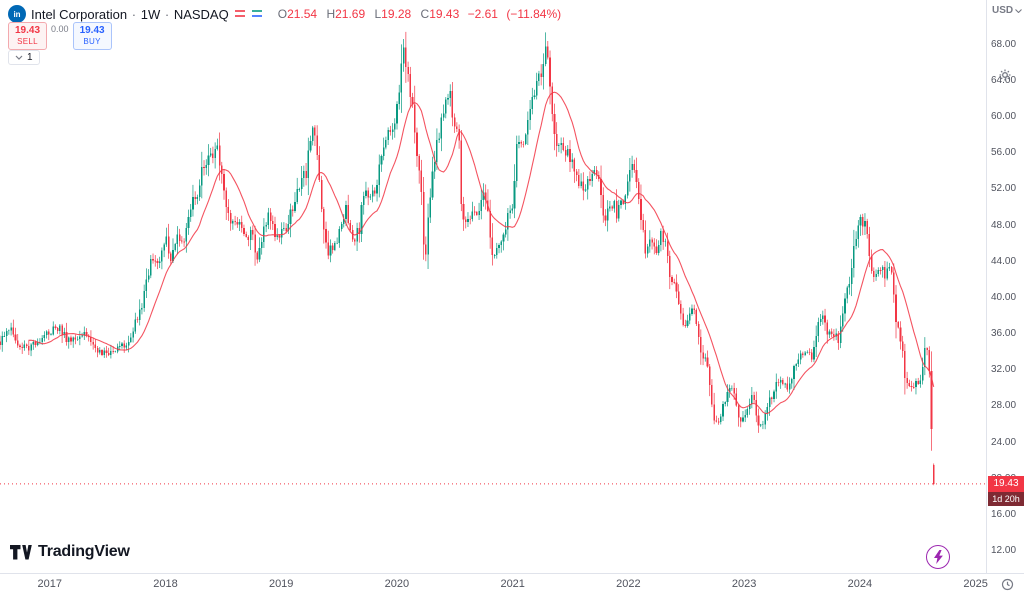  I want to click on sell-button: 19.43 SELL, so click(28, 36).